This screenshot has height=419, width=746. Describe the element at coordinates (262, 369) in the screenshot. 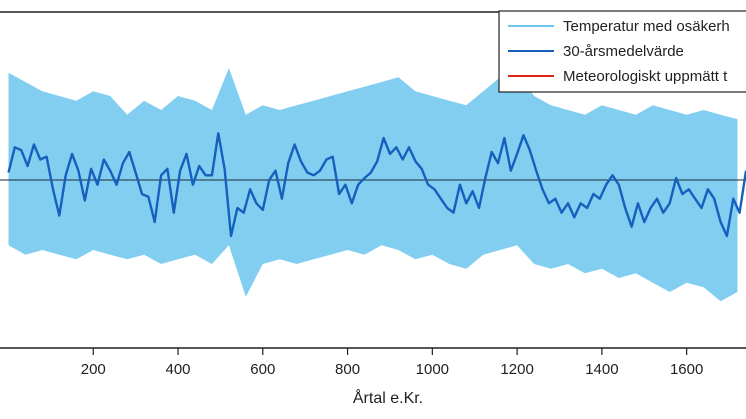

I see `x-tick-label: 600` at that location.